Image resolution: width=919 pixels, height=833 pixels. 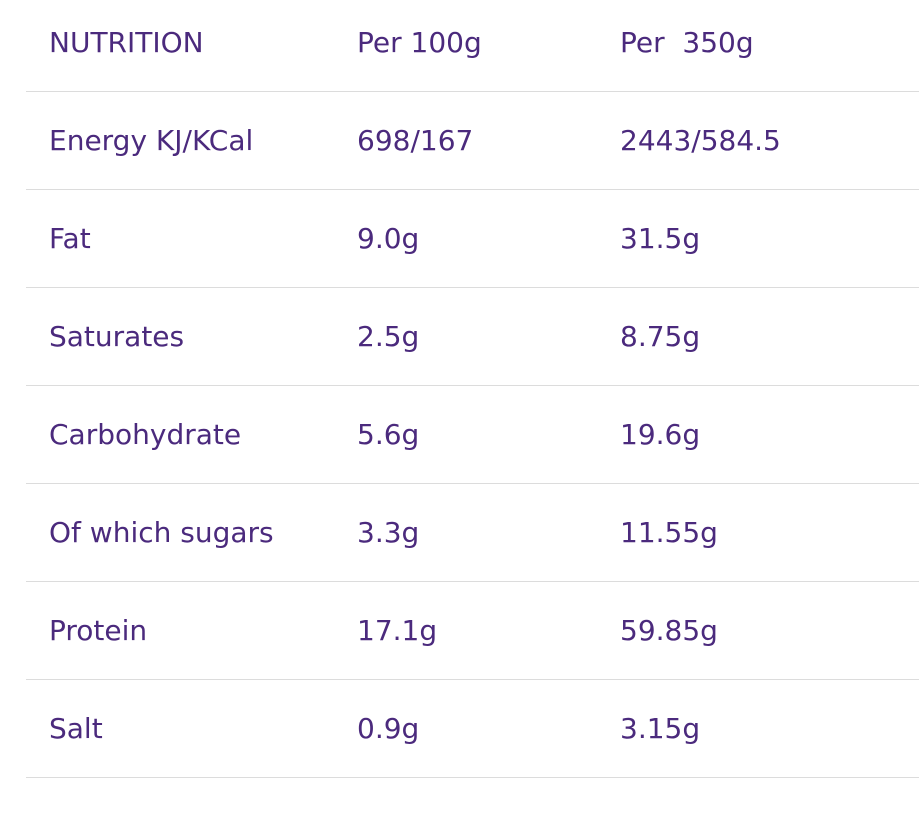 What do you see at coordinates (145, 434) in the screenshot?
I see `cell: Carbohydrate` at bounding box center [145, 434].